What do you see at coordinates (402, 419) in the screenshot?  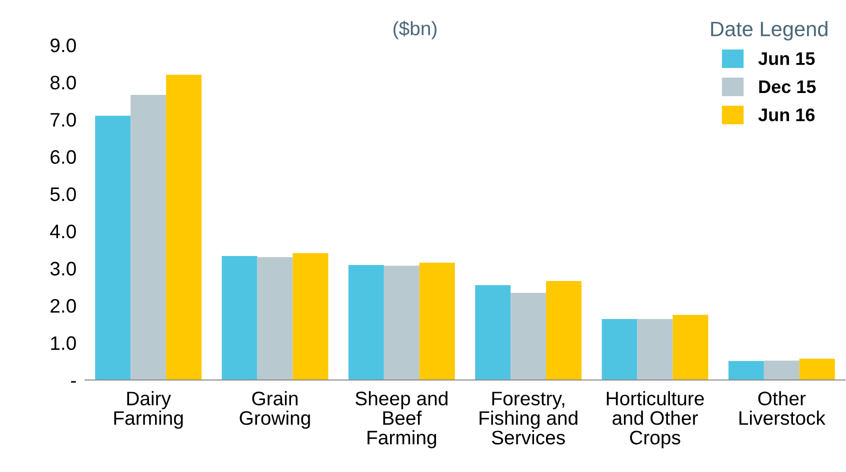 I see `x-tick-label: Sheep and Beef Farming` at bounding box center [402, 419].